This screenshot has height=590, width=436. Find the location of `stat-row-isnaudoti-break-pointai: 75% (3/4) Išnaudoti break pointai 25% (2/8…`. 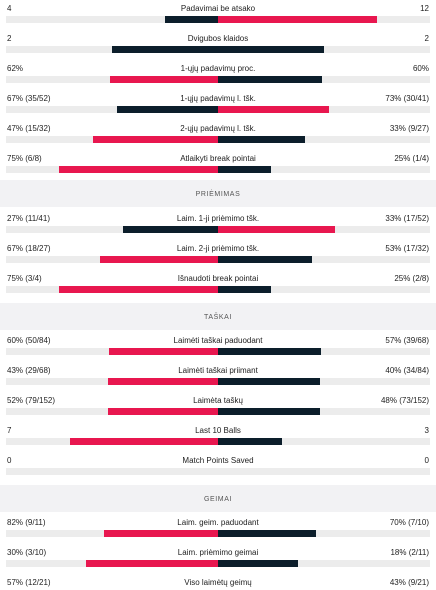

stat-row-isnaudoti-break-pointai: 75% (3/4) Išnaudoti break pointai 25% (2/8… is located at coordinates (218, 288).